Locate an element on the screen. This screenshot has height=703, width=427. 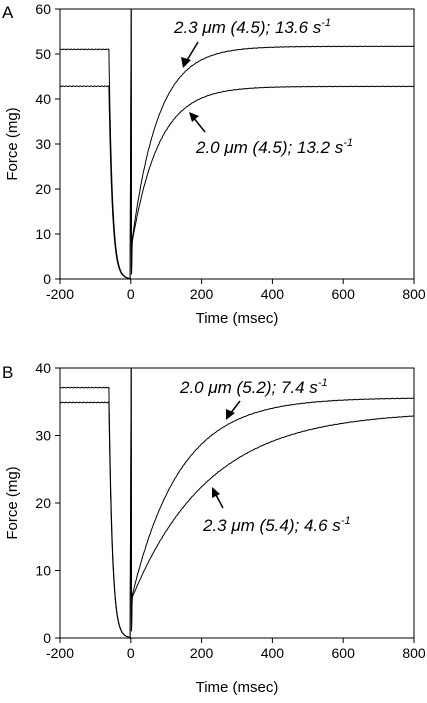
panel-a-y-tick-label: 60 is located at coordinates (43, 9).